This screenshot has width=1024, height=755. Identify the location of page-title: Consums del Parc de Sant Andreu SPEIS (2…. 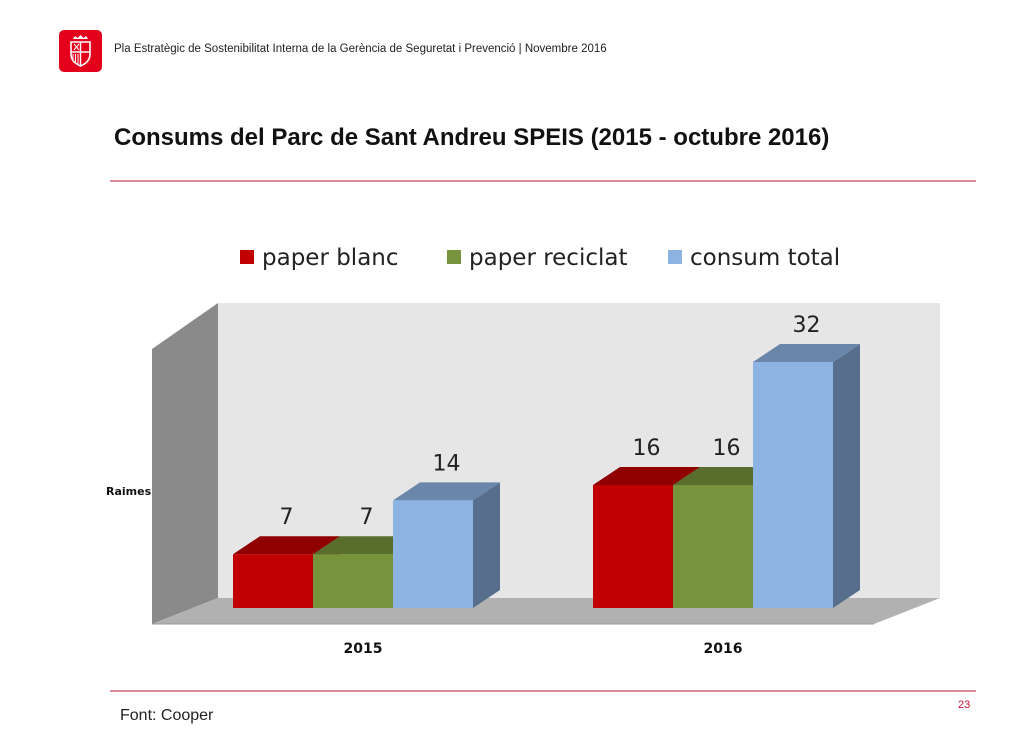
(472, 137).